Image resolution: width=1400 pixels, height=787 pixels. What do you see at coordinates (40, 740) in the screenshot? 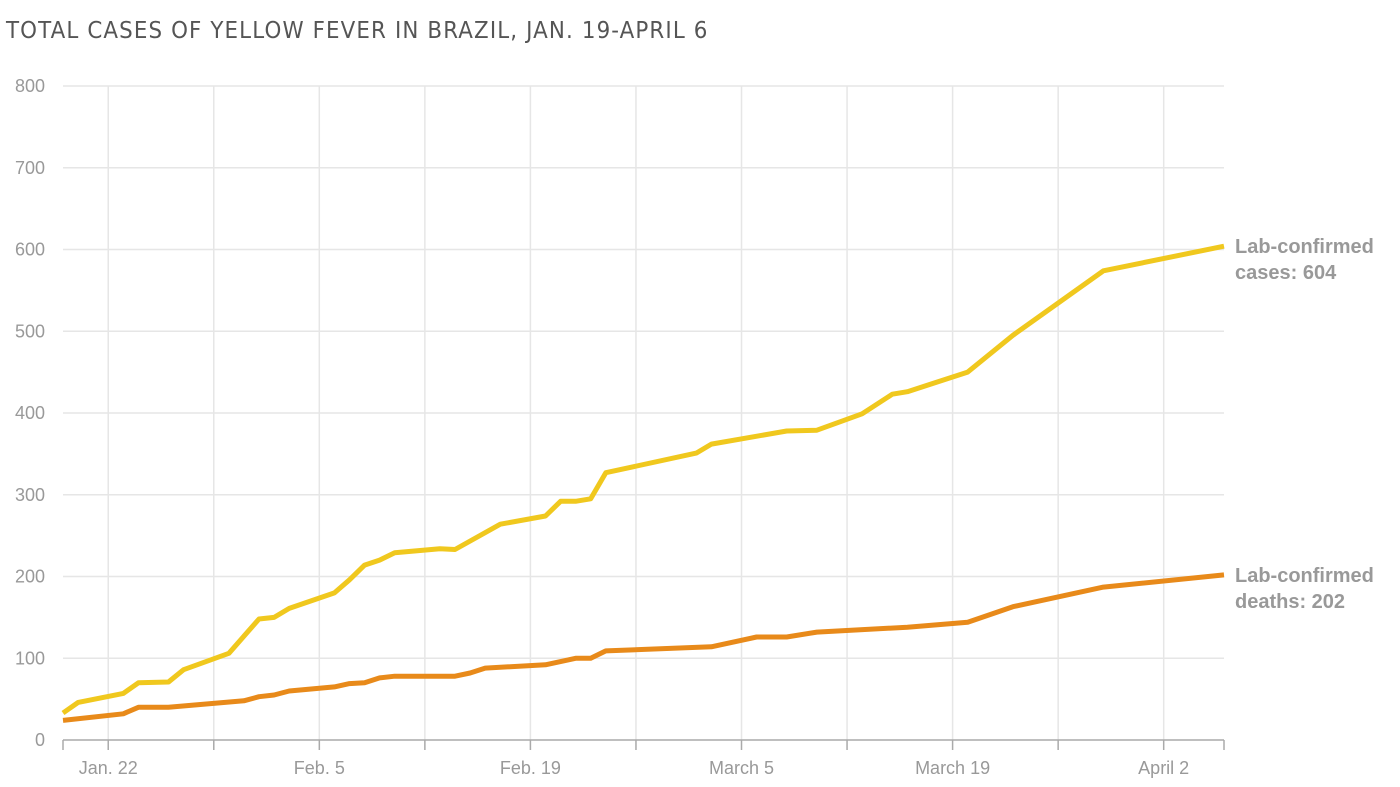
I see `y-tick-label: 0` at bounding box center [40, 740].